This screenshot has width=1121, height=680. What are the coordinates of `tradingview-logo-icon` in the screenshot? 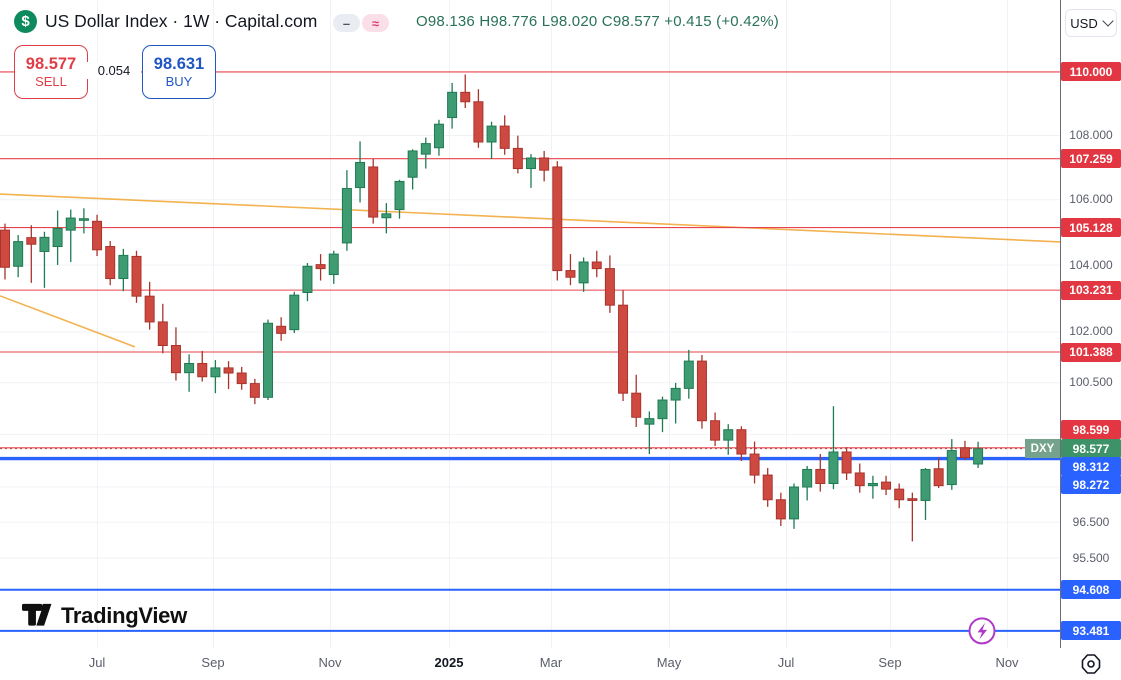 It's located at (37, 614).